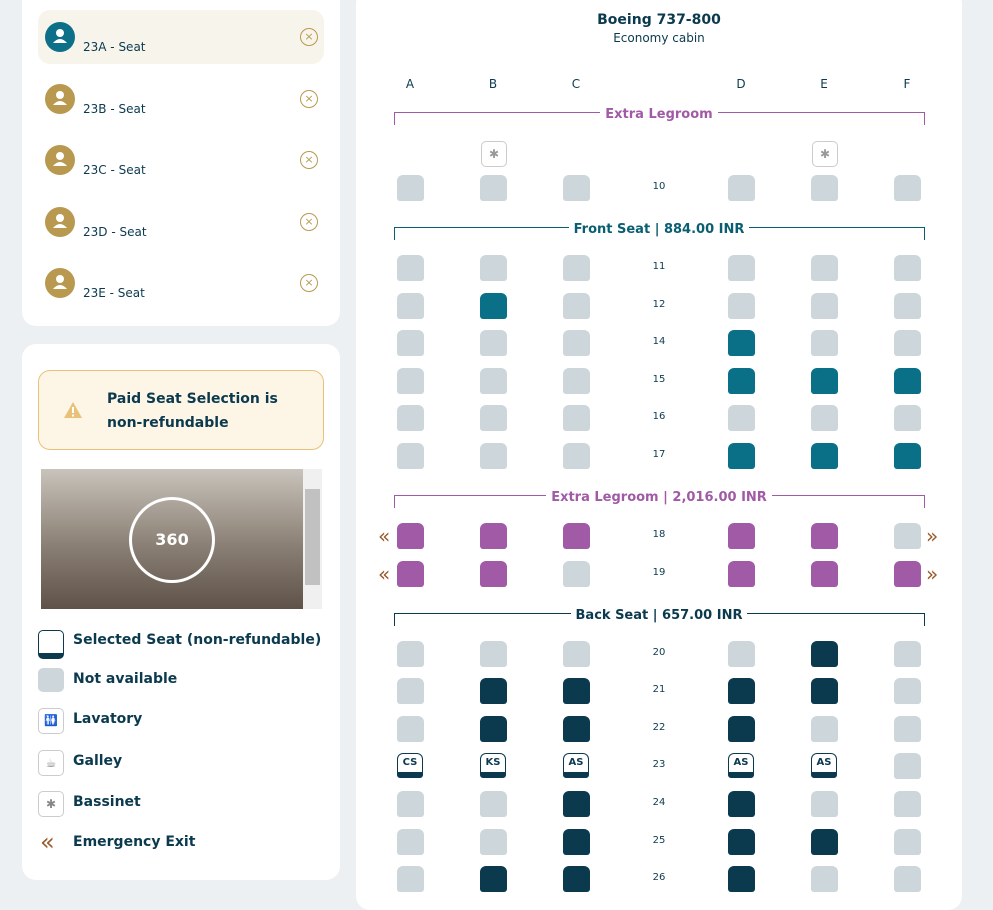  Describe the element at coordinates (659, 690) in the screenshot. I see `row-number: 21` at that location.